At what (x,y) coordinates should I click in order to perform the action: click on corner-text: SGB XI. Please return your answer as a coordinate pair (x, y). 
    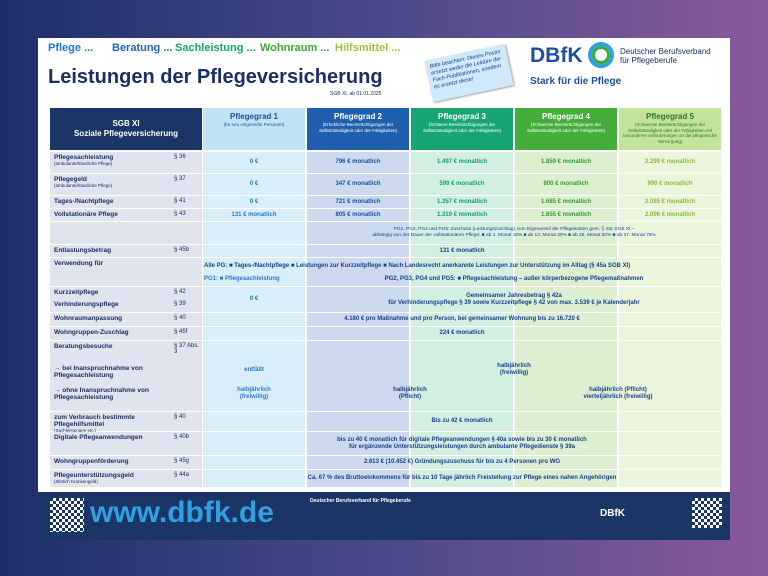
    Looking at the image, I should click on (126, 123).